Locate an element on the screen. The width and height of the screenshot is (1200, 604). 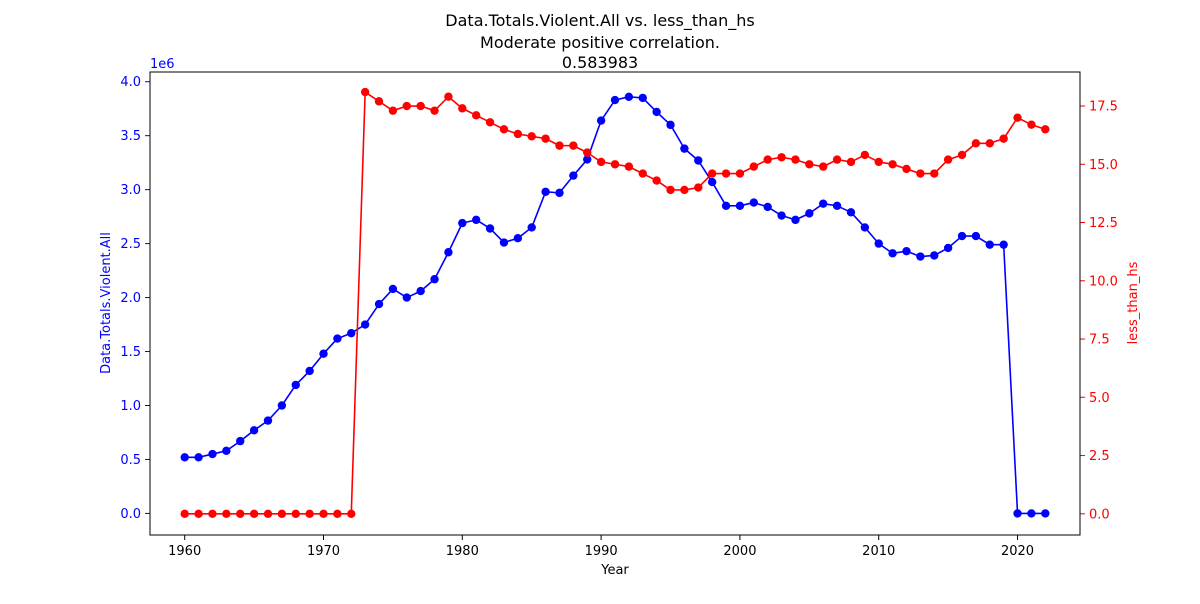
y-right-tick-label: 5.0 is located at coordinates (1099, 398).